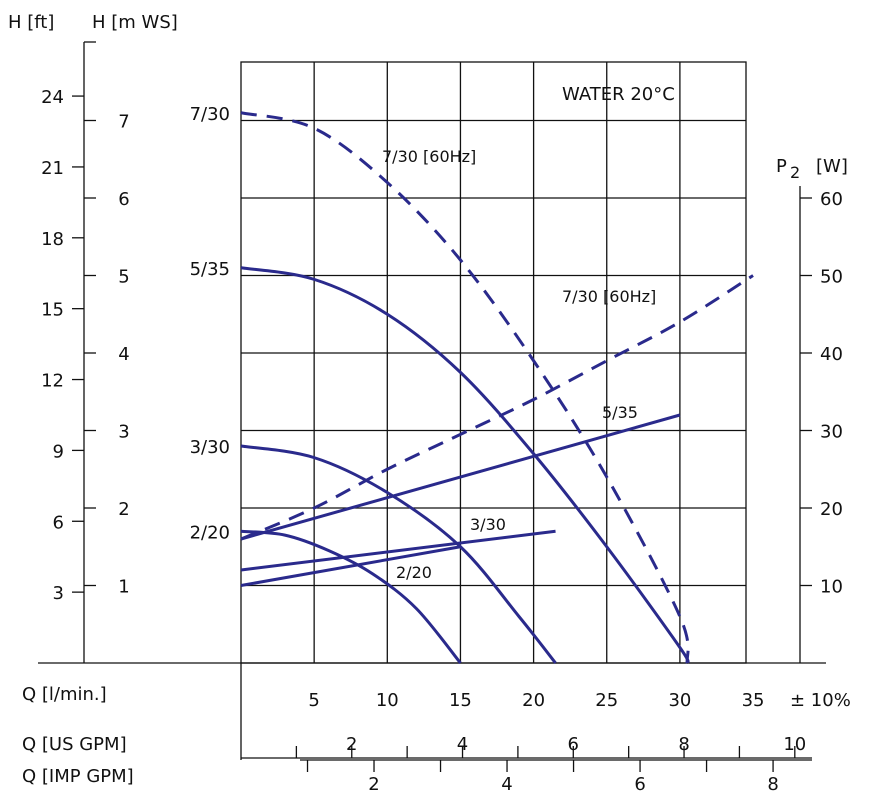  I want to click on q-usgpm-tick-label: 4, so click(462, 744).